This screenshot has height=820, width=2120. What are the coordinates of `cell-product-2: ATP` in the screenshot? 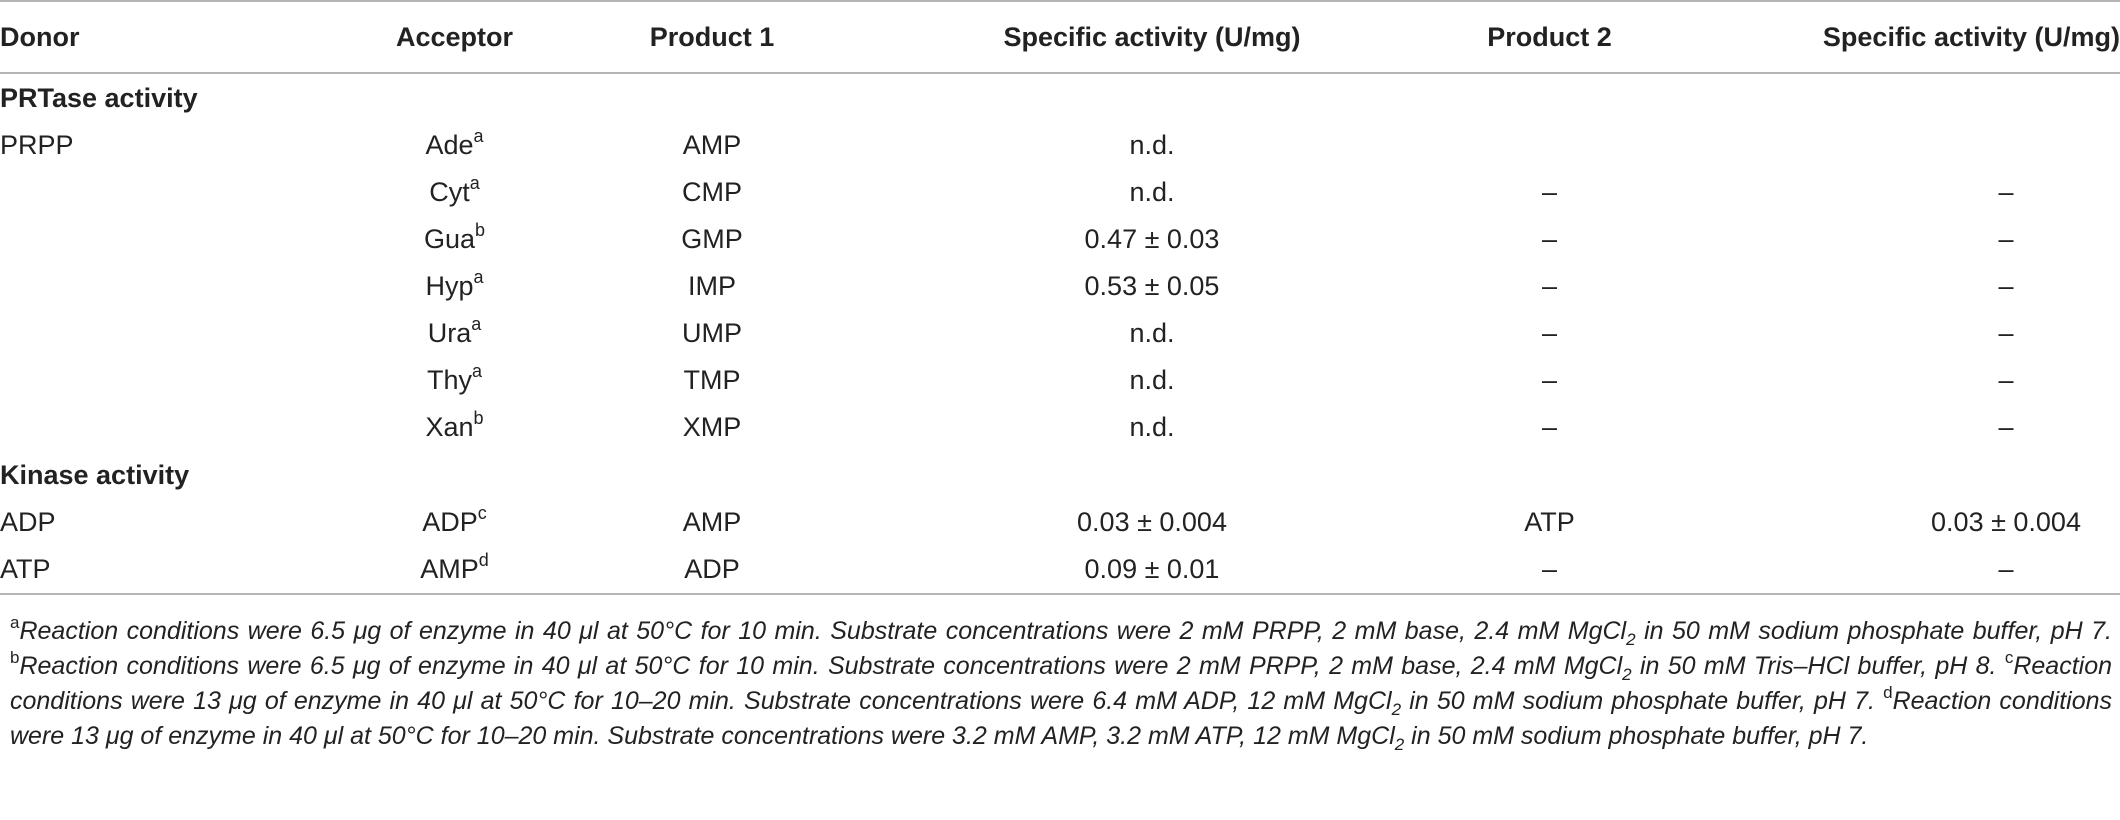 It's located at (1549, 522).